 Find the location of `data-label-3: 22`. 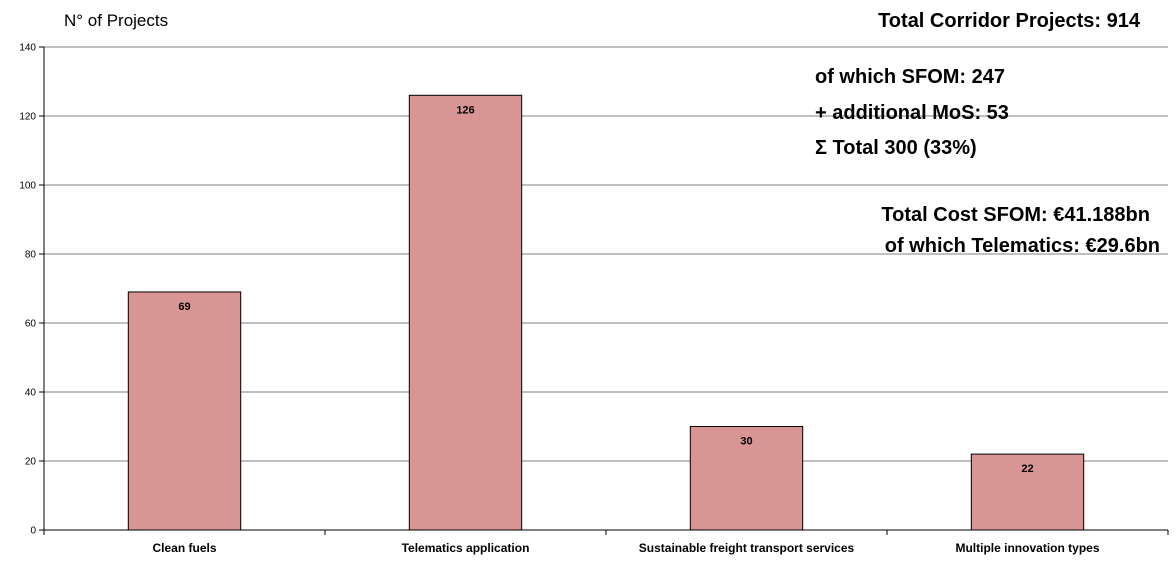

data-label-3: 22 is located at coordinates (1027, 469).